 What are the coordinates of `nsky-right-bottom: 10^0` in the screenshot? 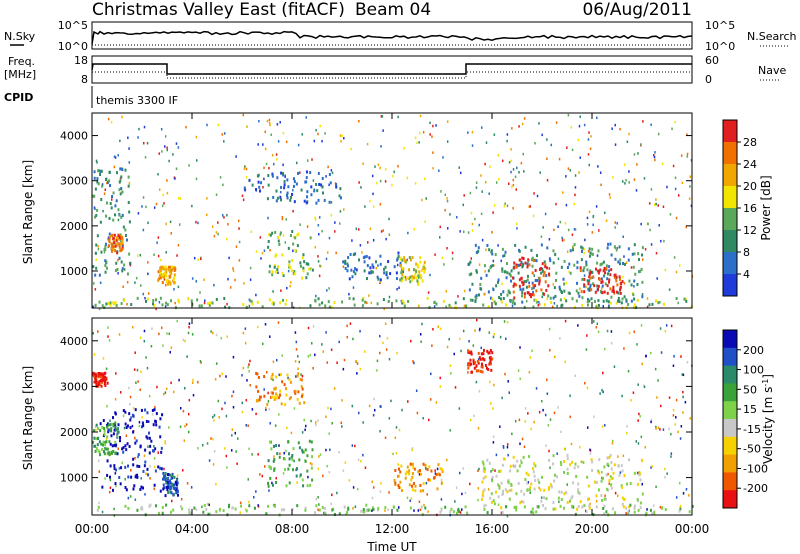 It's located at (720, 46).